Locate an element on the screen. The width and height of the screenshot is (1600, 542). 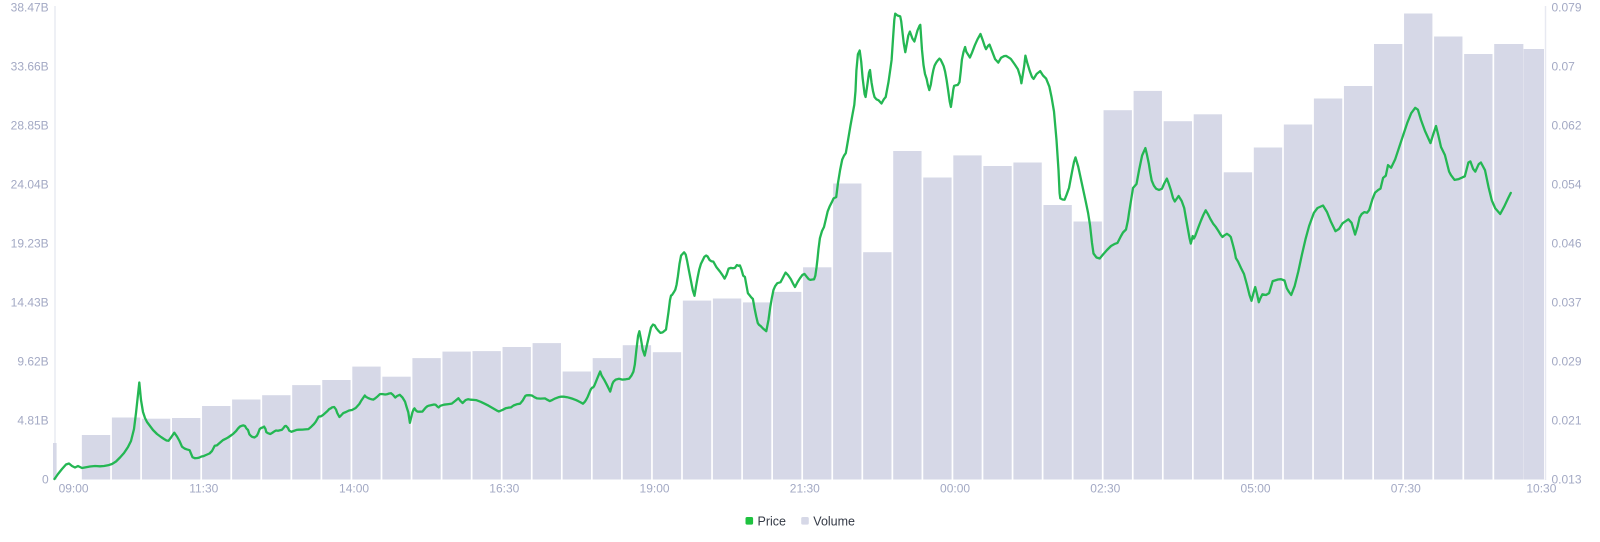
svg-text: 14.43B is located at coordinates (30, 303).